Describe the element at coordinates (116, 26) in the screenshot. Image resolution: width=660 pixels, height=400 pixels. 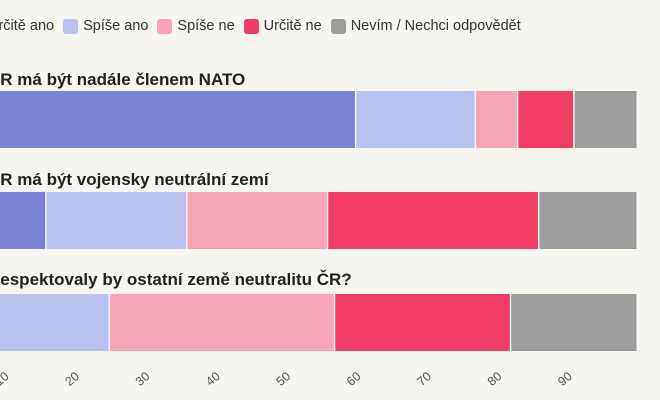
I see `legend-label-spise-ano: Spíše ano` at that location.